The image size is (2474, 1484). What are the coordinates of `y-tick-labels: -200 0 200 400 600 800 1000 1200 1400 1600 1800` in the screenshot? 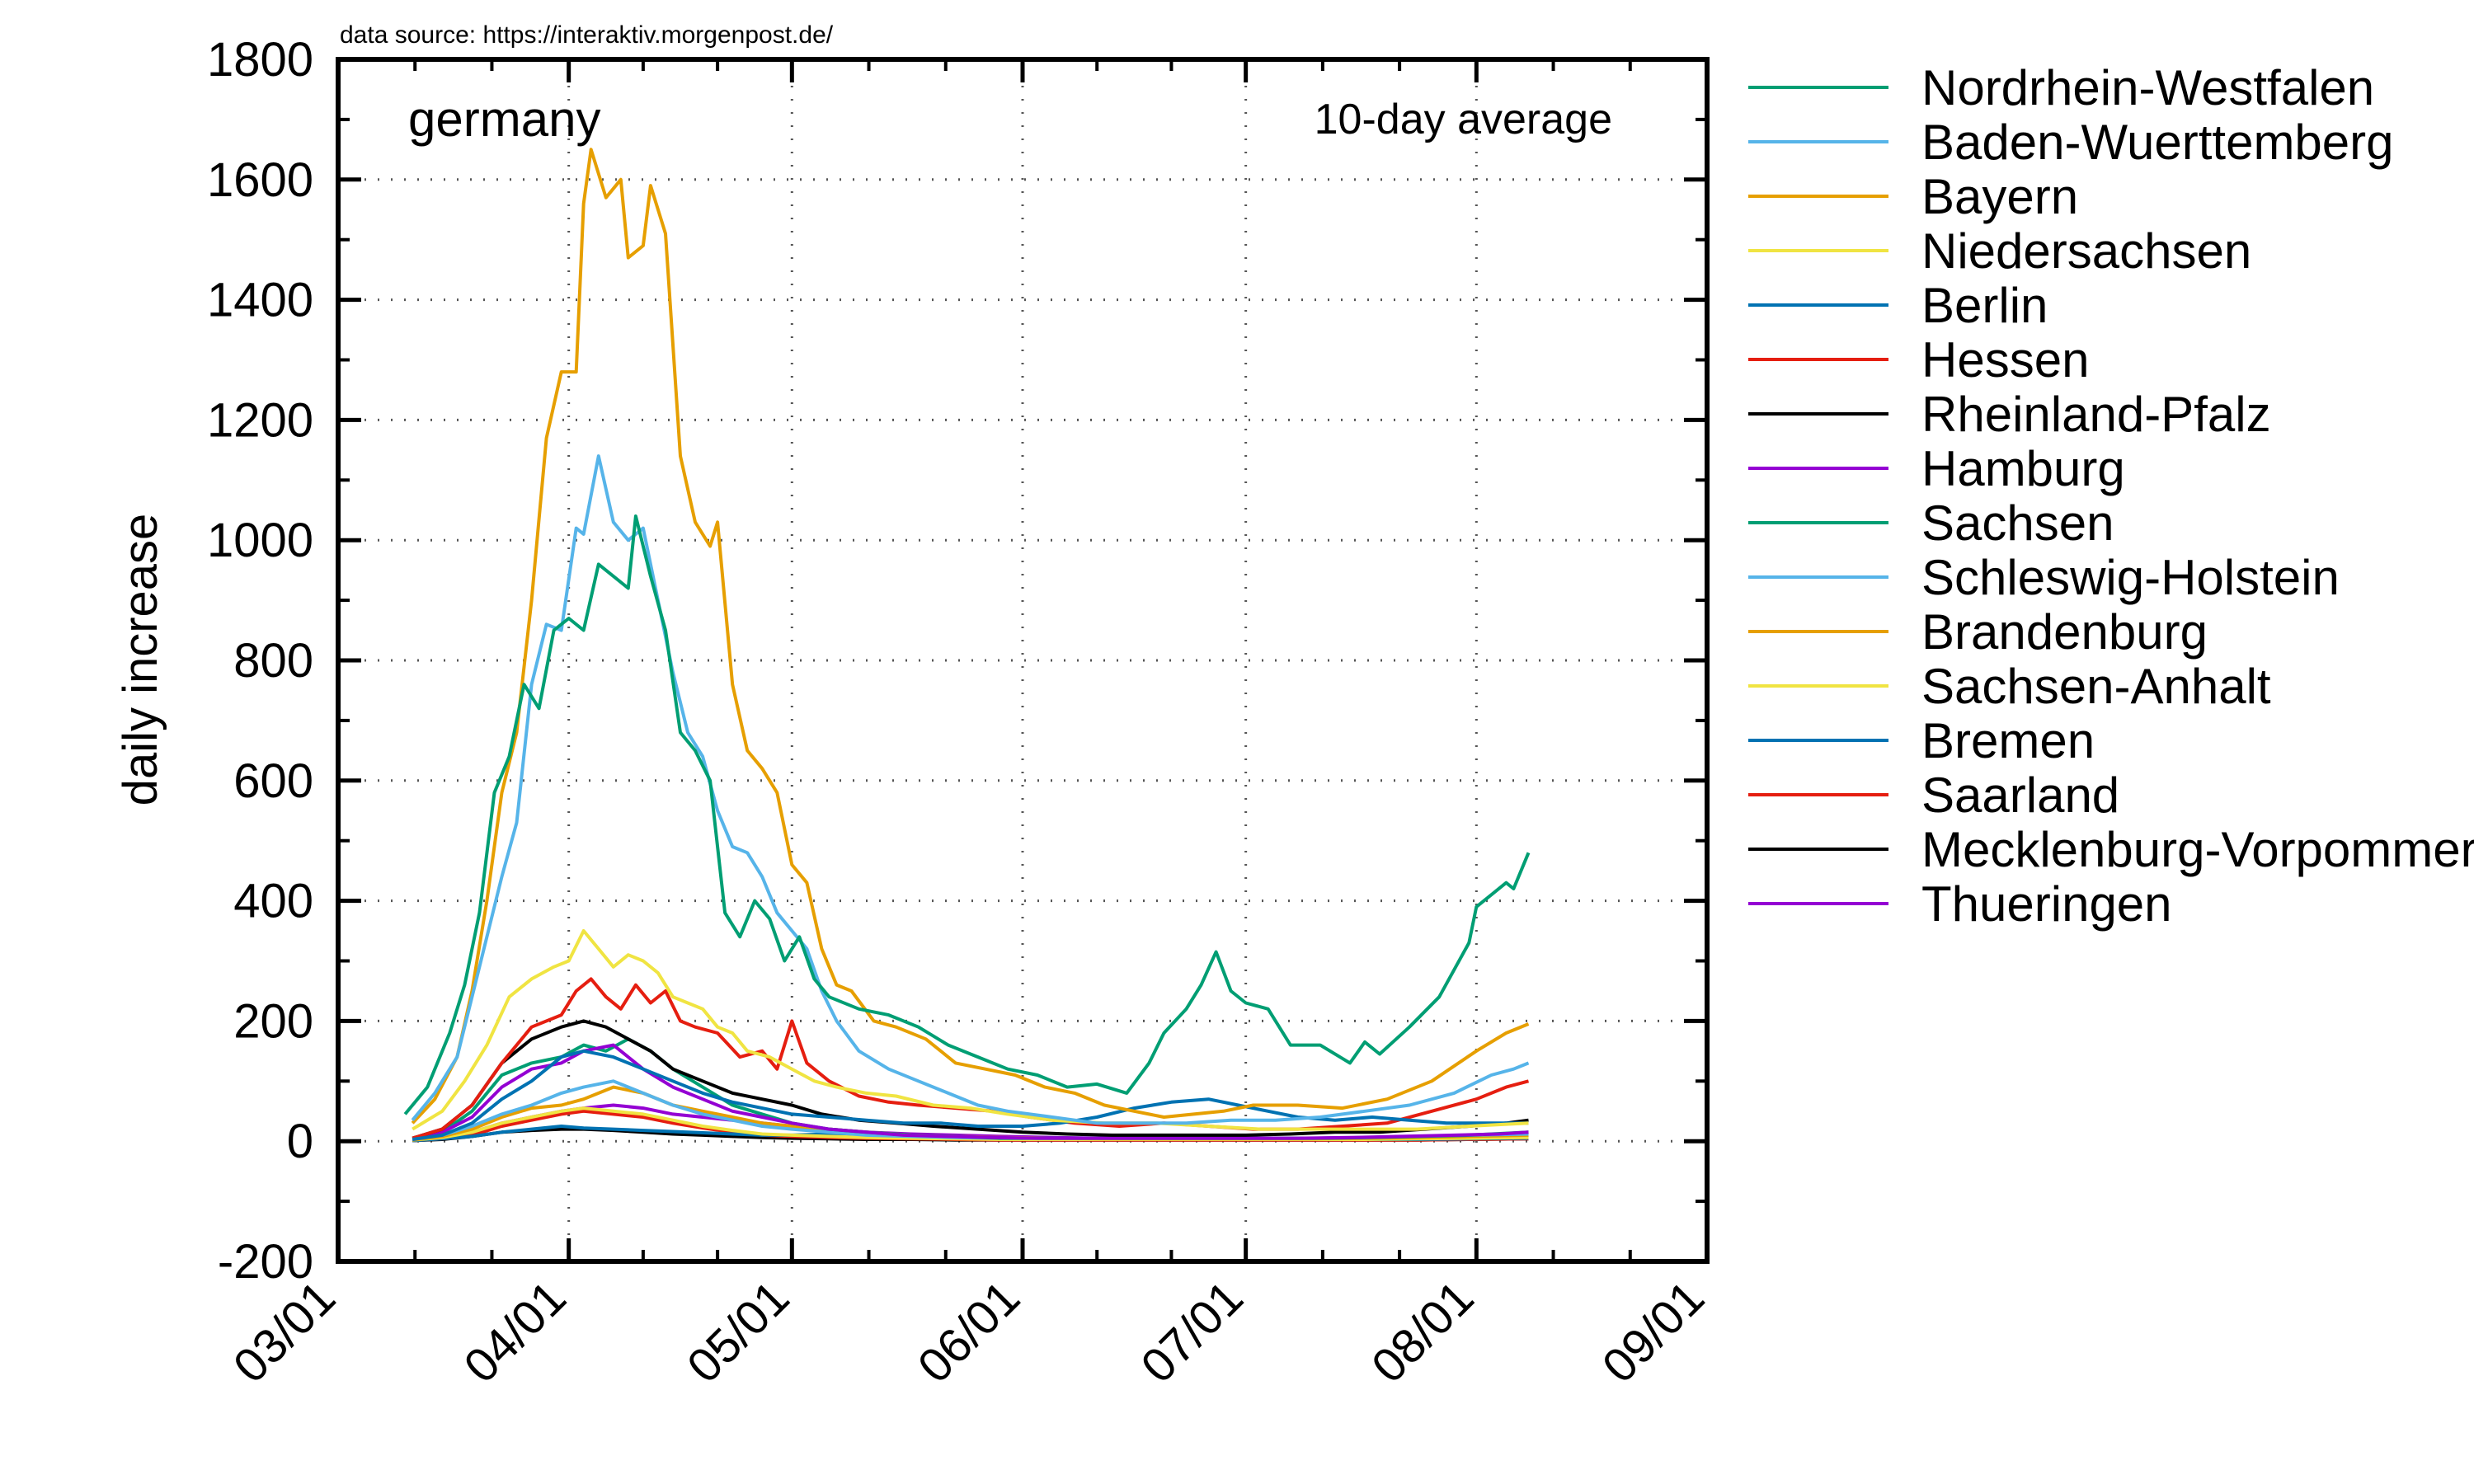 It's located at (260, 661).